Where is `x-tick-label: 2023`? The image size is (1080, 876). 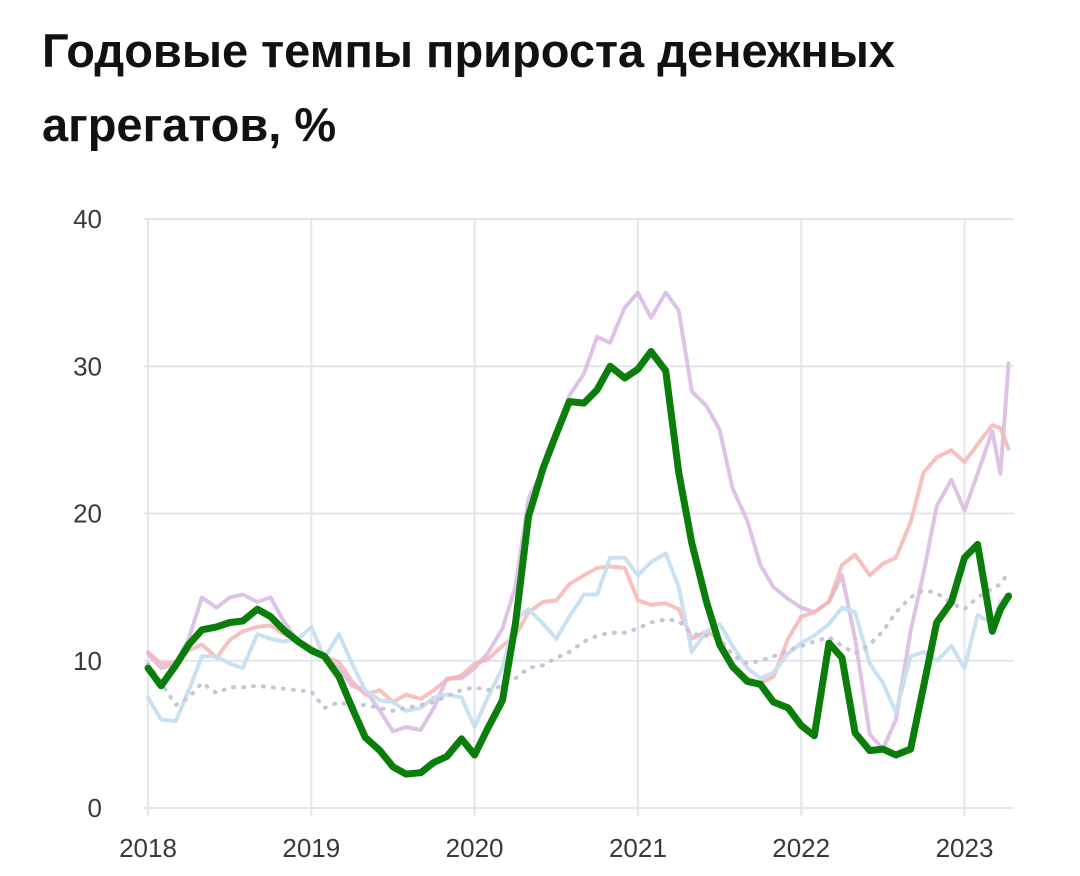
x-tick-label: 2023 is located at coordinates (965, 848).